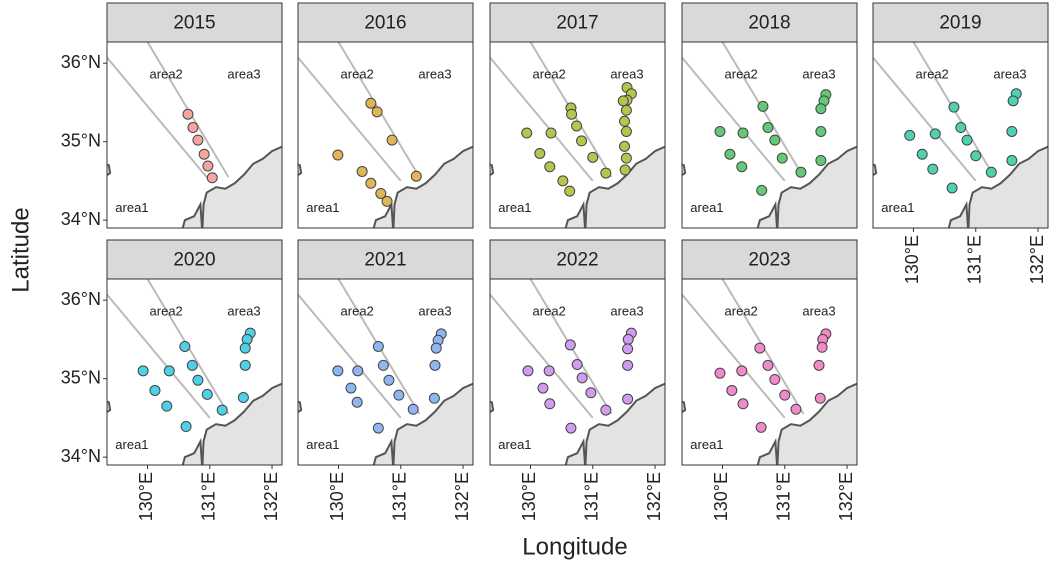 This screenshot has height=563, width=1056. I want to click on strip-title: 2022, so click(577, 260).